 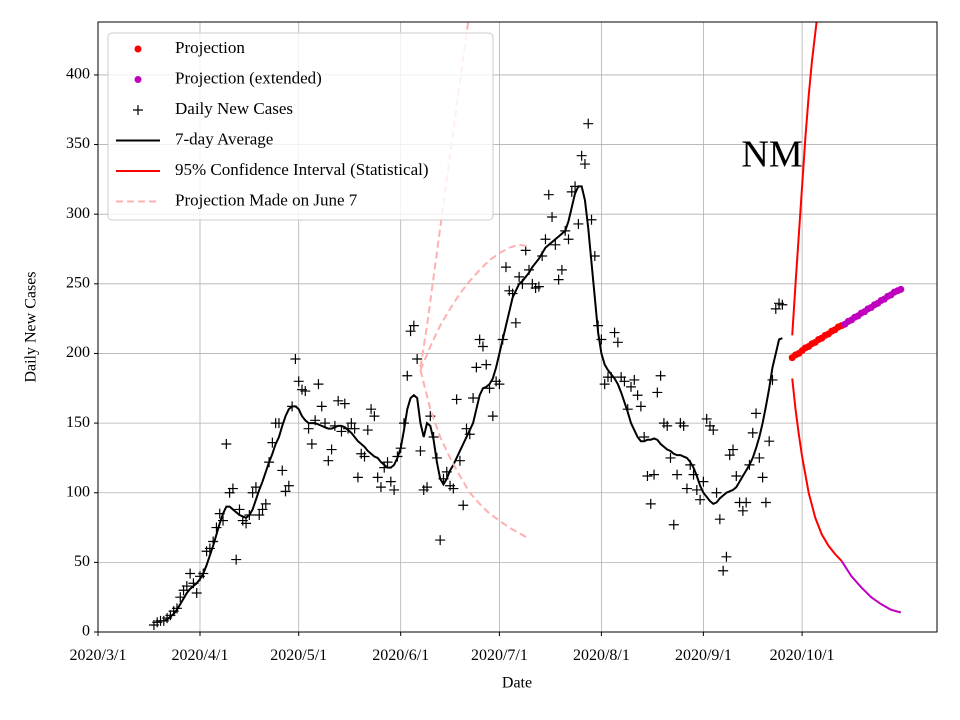 I want to click on x-tick-label: 2020/6/1, so click(x=400, y=655).